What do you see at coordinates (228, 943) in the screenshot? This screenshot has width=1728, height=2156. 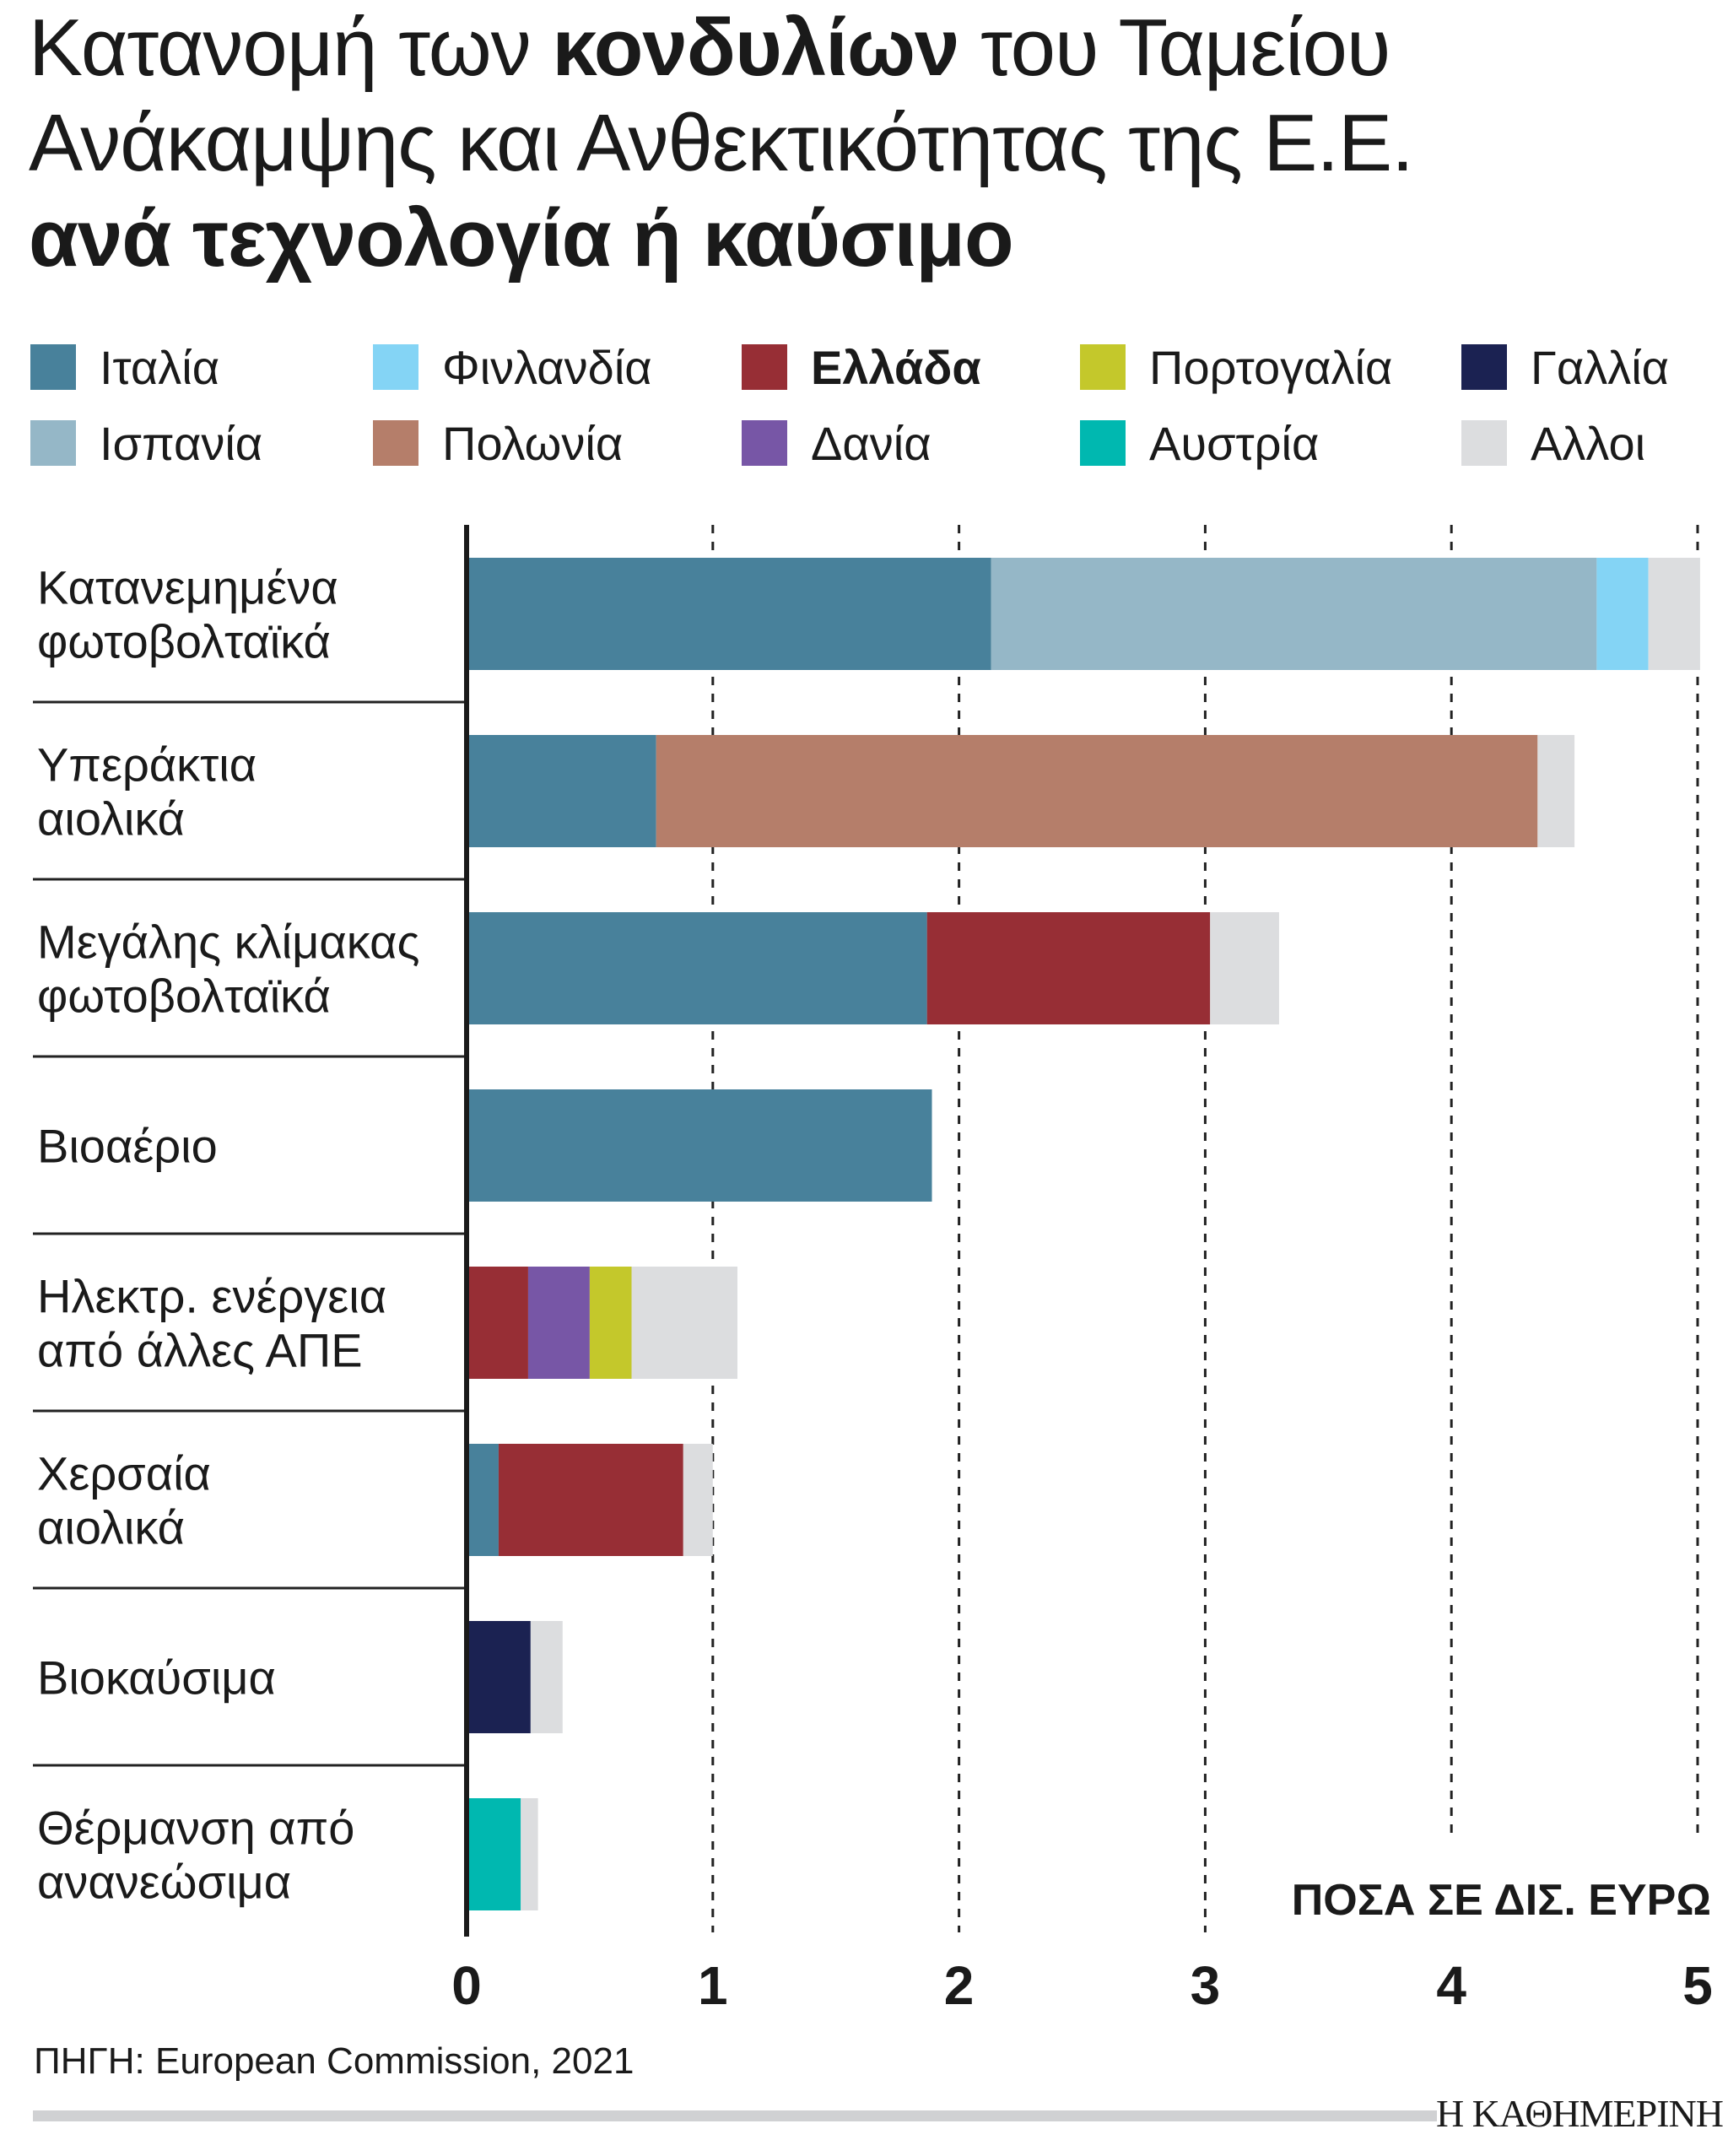 I see `category-label: Μεγάλης κλίμακας` at bounding box center [228, 943].